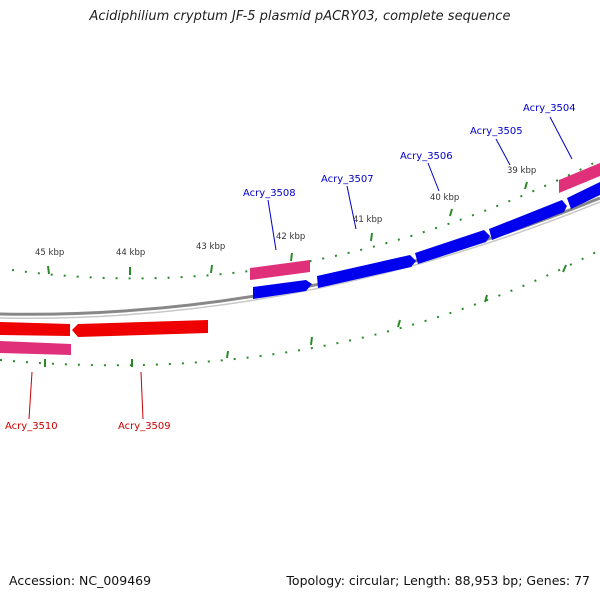 The height and width of the screenshot is (600, 600). I want to click on kbp-label: 40 kbp, so click(444, 198).